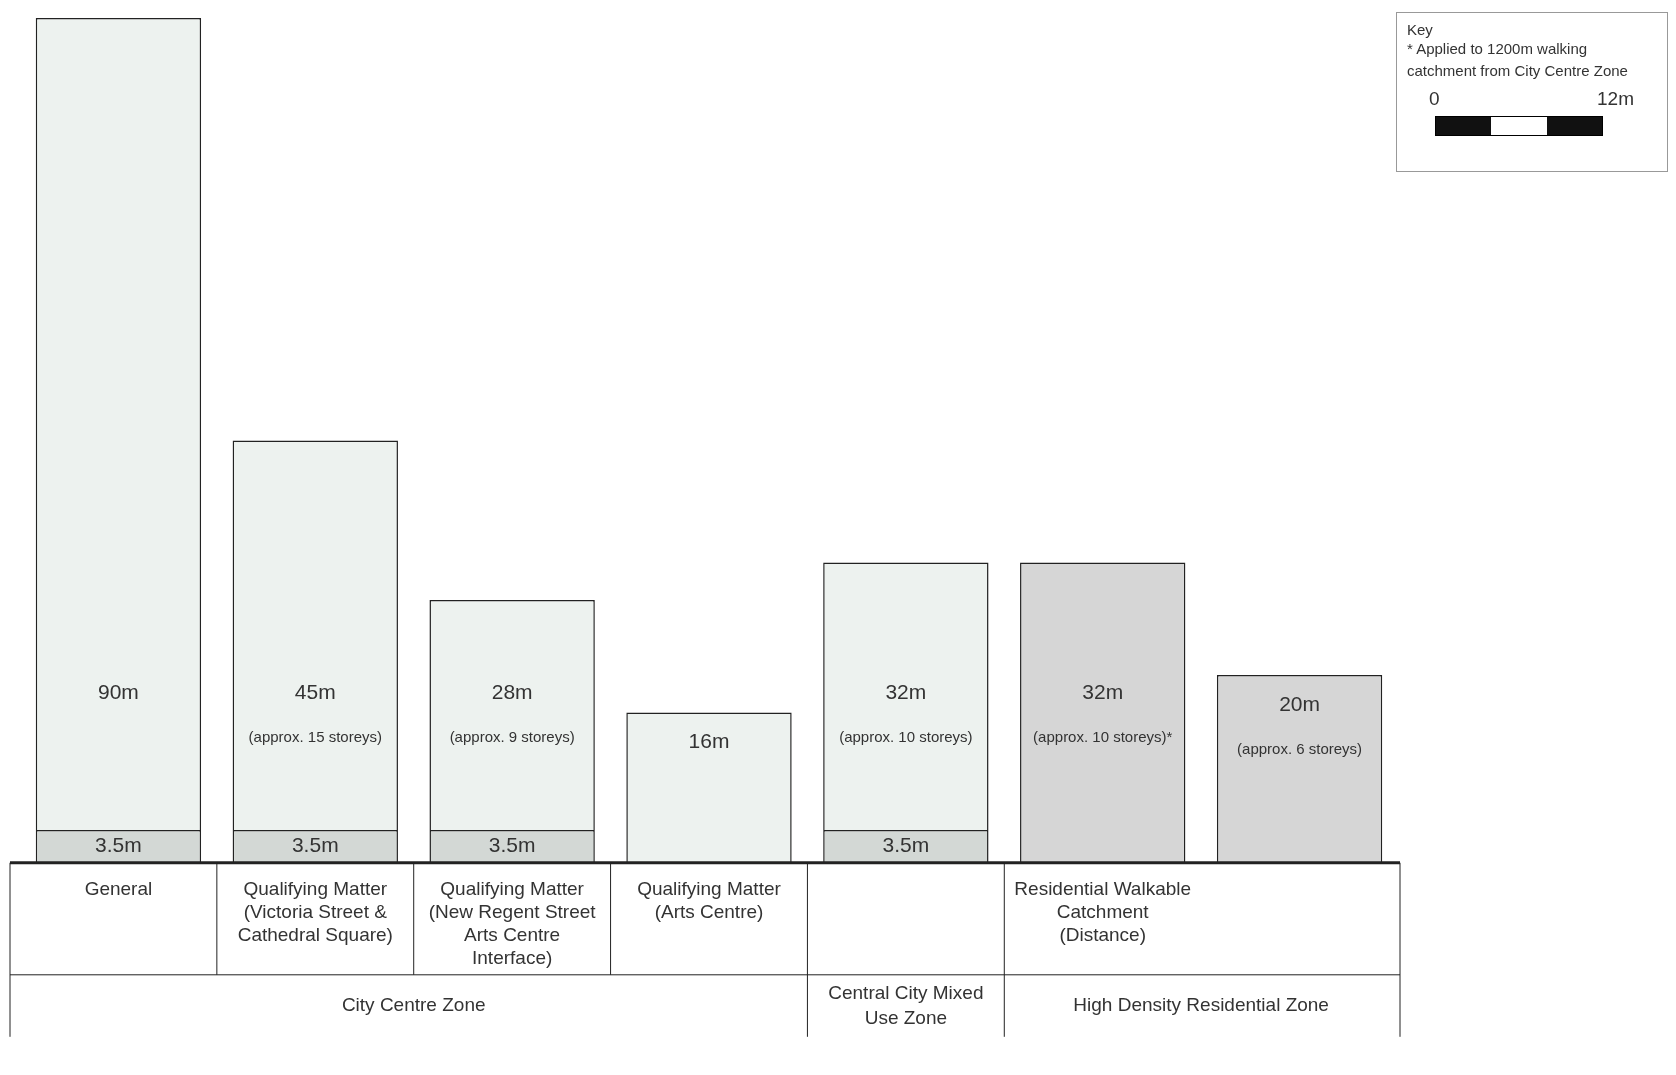 The image size is (1676, 1075). I want to click on key-panel: Key * Applied to 1200m walking catchment from City Centre Zone 0 12m, so click(1532, 92).